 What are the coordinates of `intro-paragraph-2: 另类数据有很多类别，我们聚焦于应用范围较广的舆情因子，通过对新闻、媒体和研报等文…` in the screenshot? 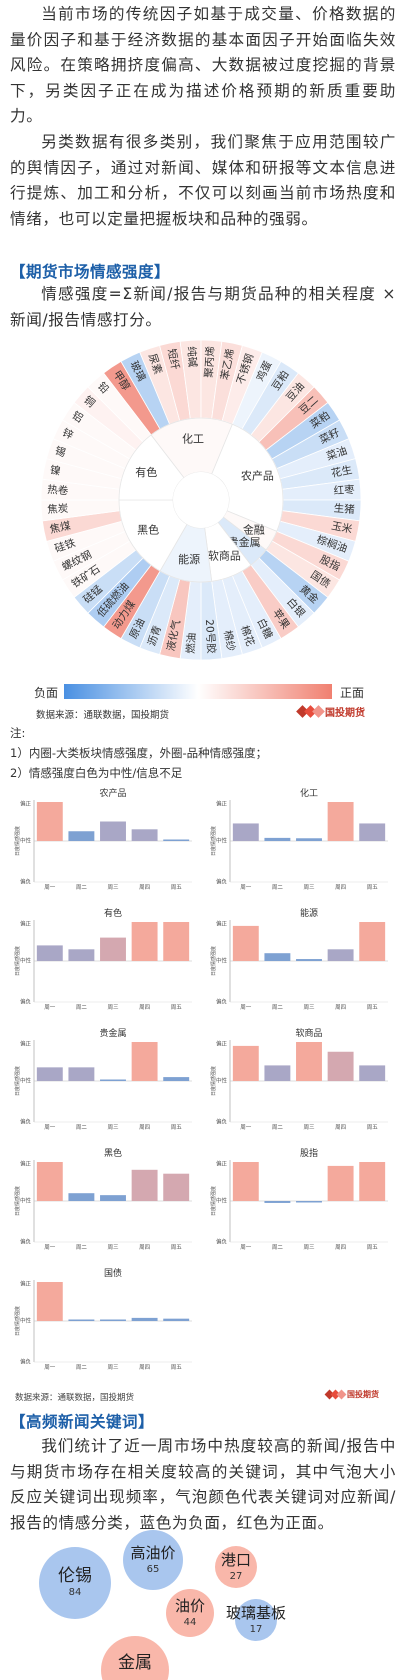 It's located at (203, 180).